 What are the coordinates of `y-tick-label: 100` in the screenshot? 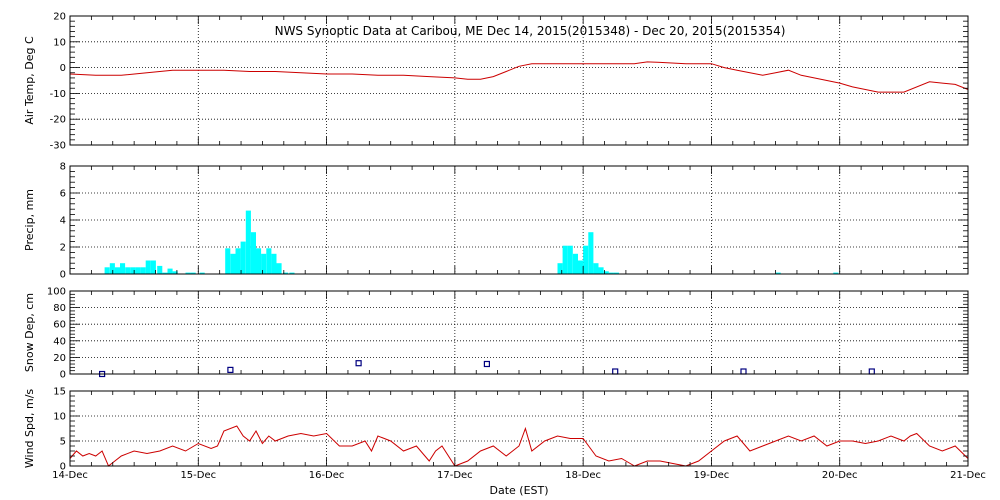 It's located at (56, 292).